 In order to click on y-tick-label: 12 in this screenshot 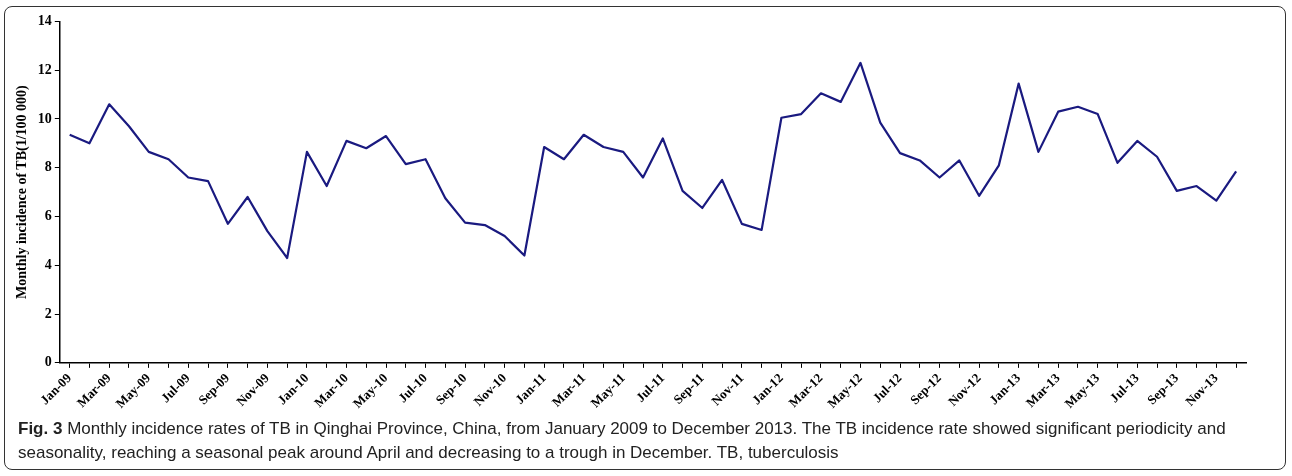, I will do `click(44, 69)`.